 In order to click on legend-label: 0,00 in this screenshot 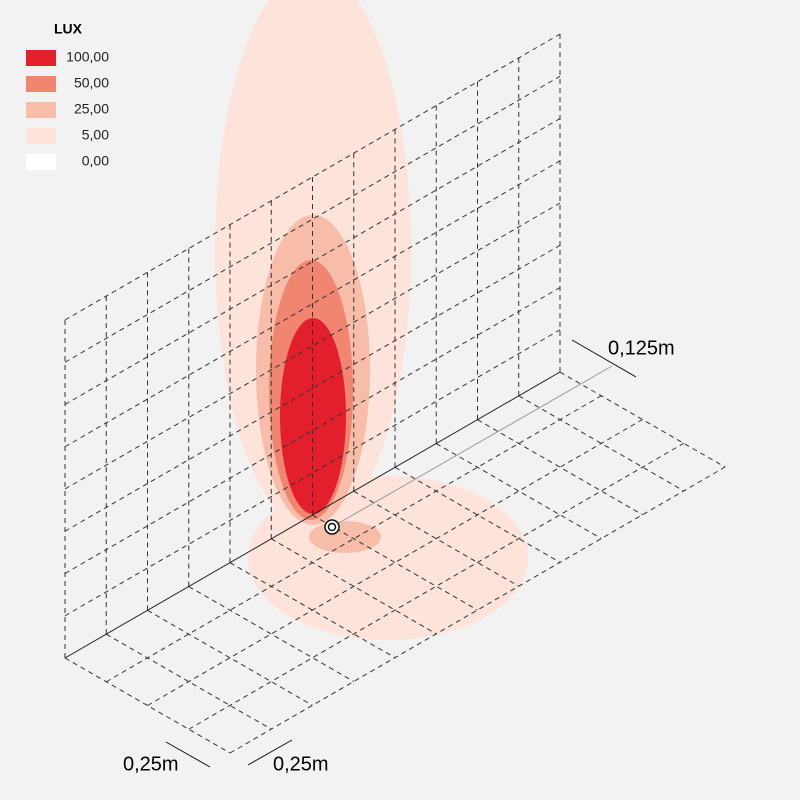, I will do `click(95, 161)`.